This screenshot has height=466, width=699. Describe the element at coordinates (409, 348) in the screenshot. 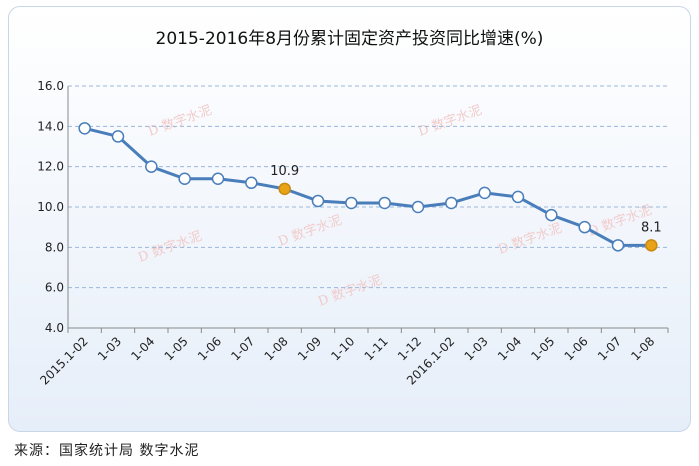

I see `x-tick-label-10: 1-12` at that location.